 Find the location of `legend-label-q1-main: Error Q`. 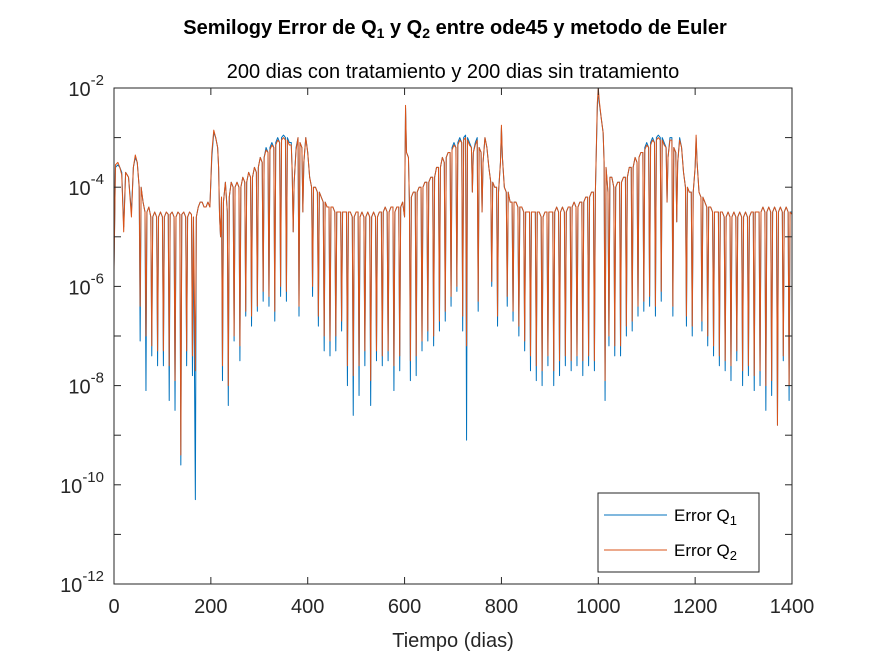

legend-label-q1-main: Error Q is located at coordinates (702, 515).